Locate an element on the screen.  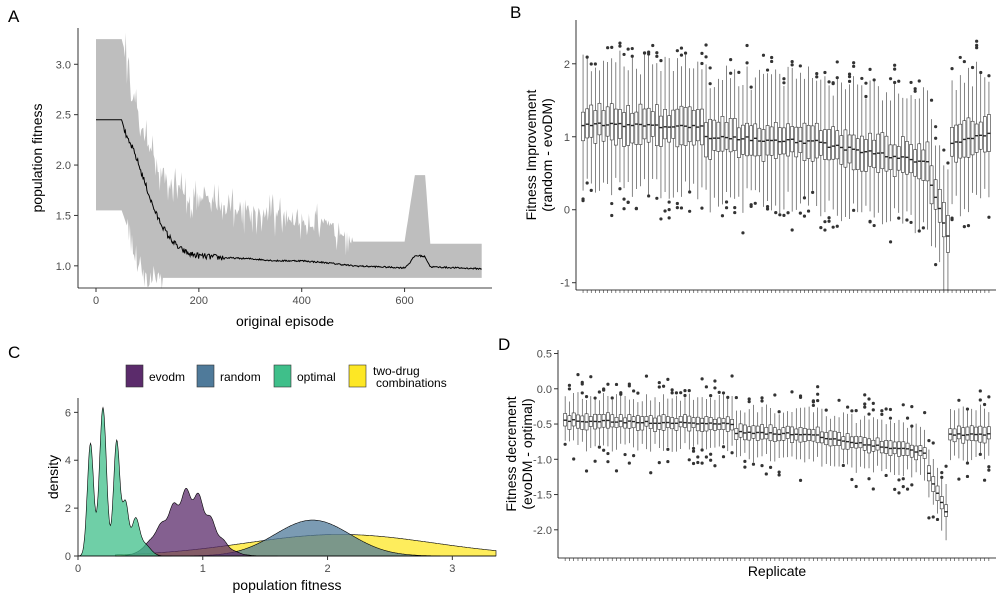
a-y-tick-label: 1.5 is located at coordinates (63, 216).